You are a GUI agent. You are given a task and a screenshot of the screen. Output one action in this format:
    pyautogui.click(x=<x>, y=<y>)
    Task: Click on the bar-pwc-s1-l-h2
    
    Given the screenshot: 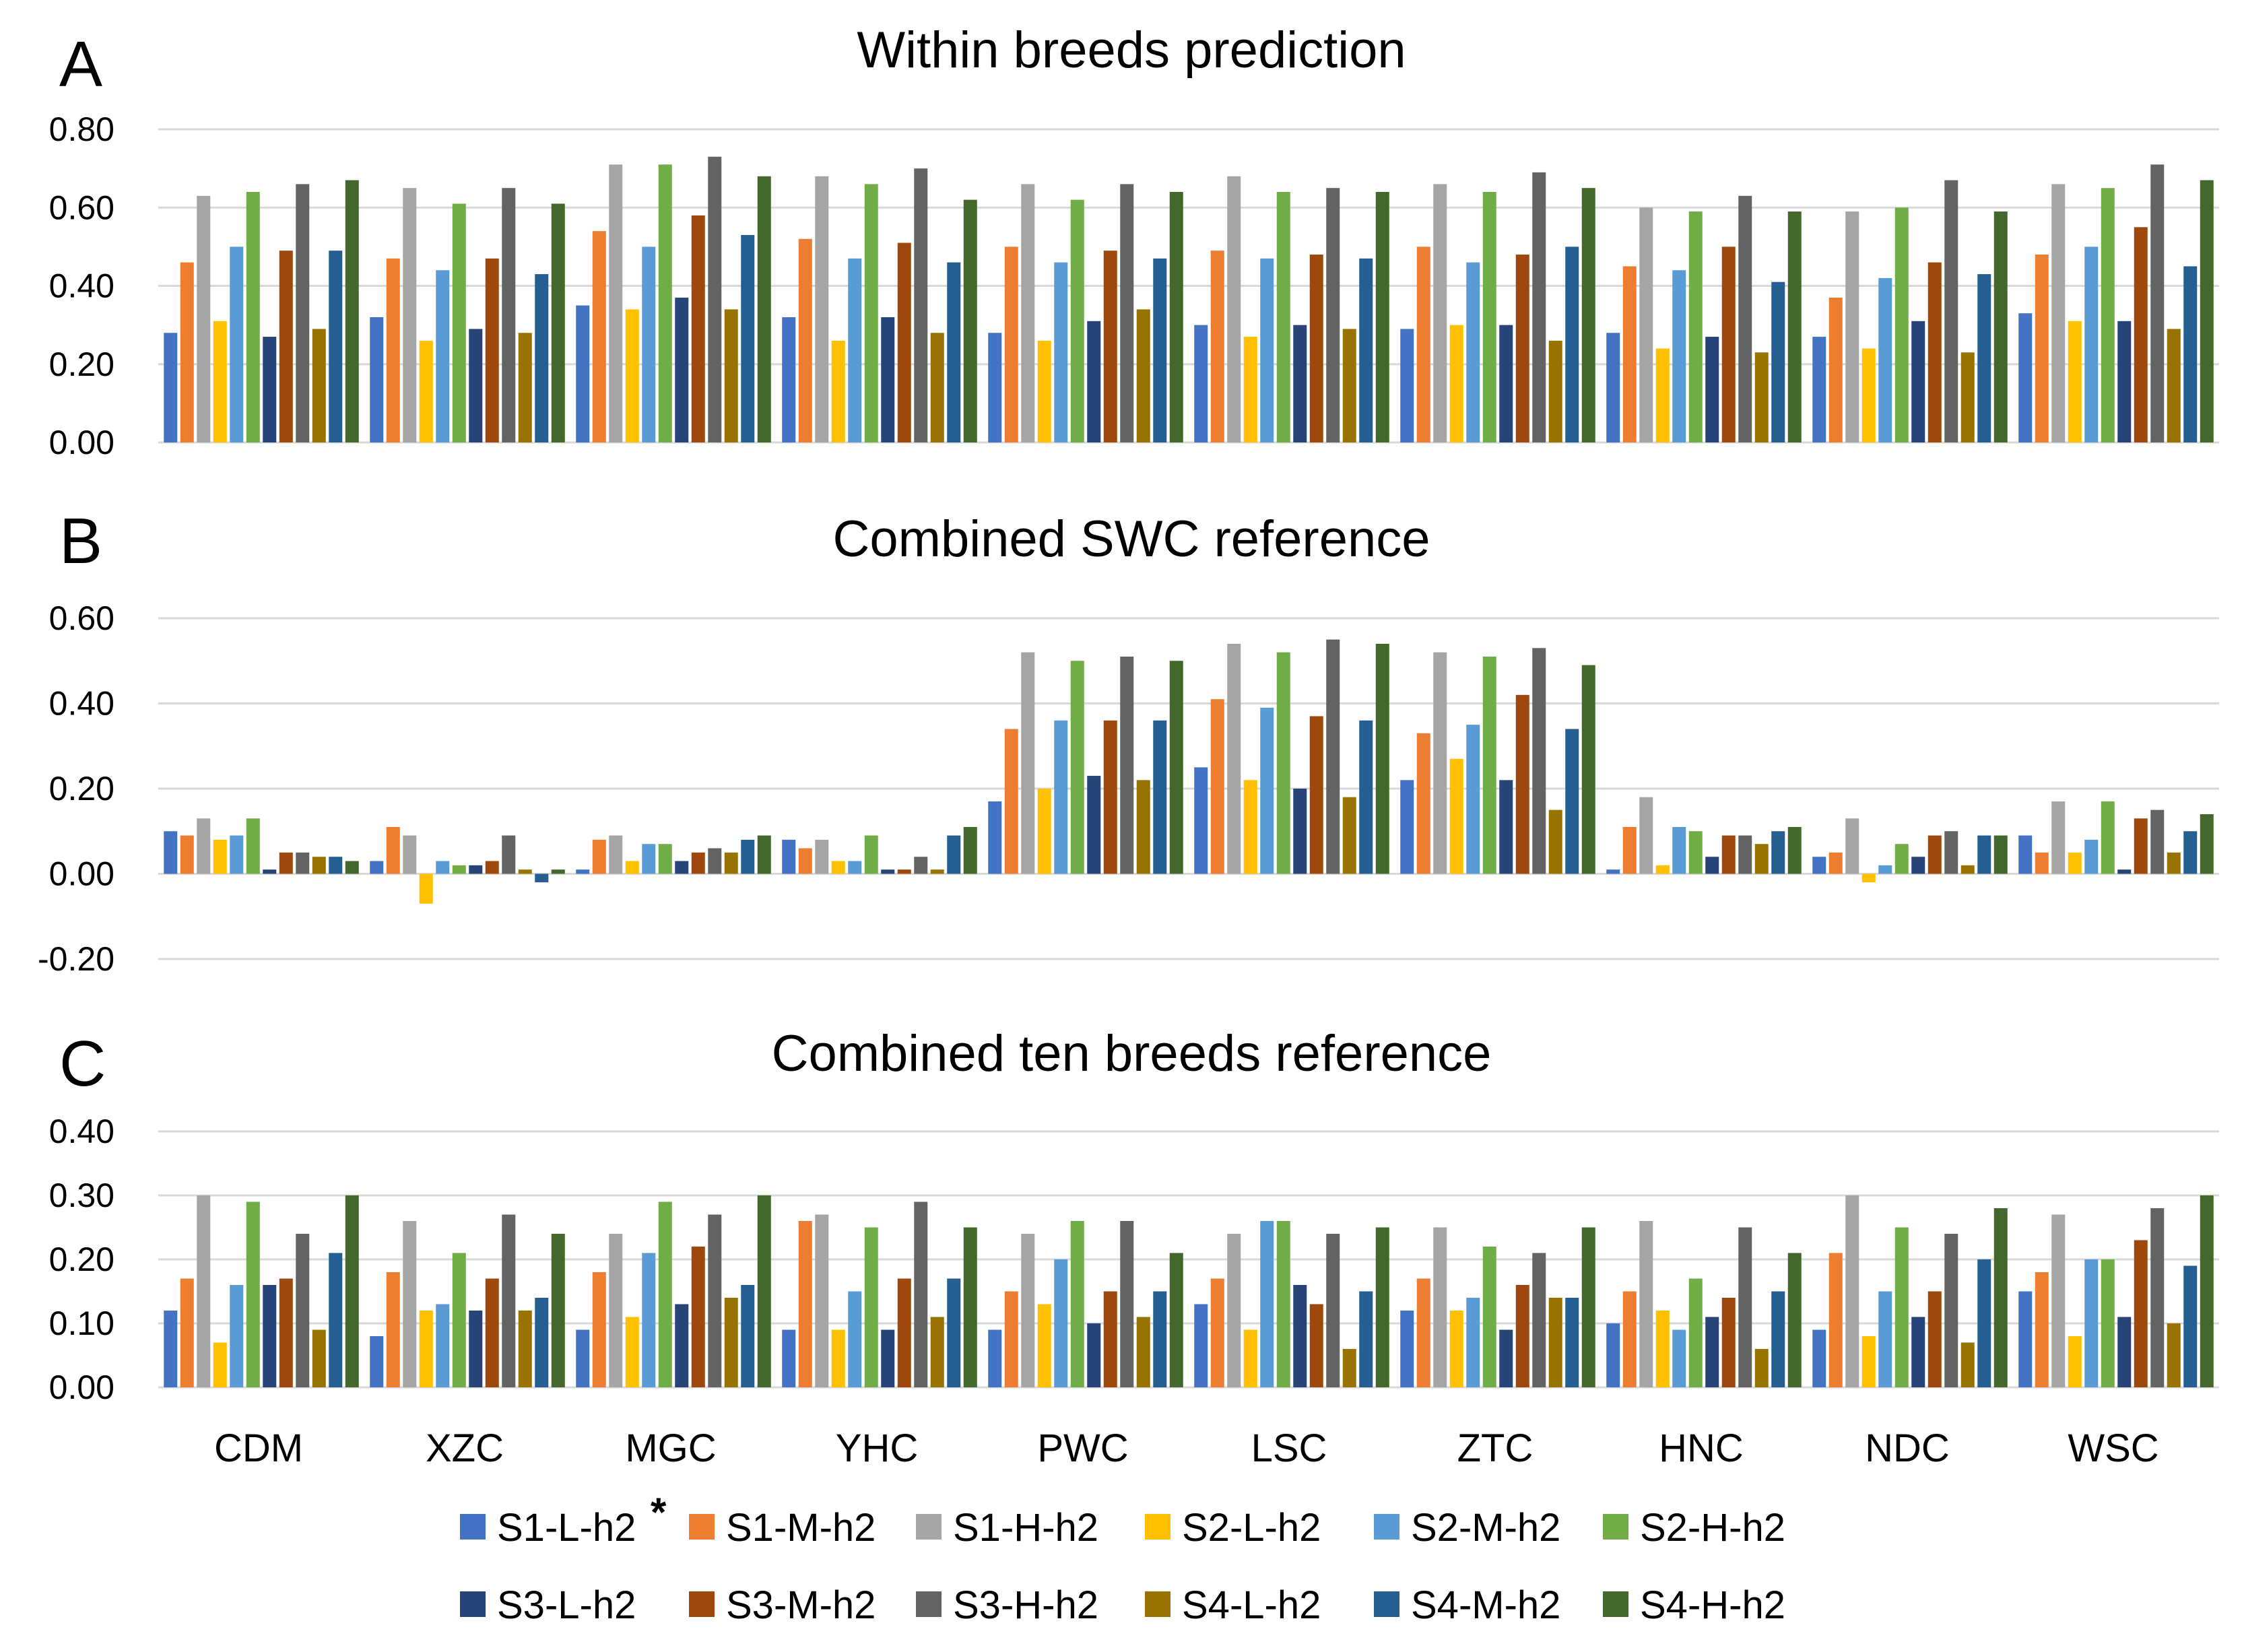 What is the action you would take?
    pyautogui.click(x=995, y=837)
    